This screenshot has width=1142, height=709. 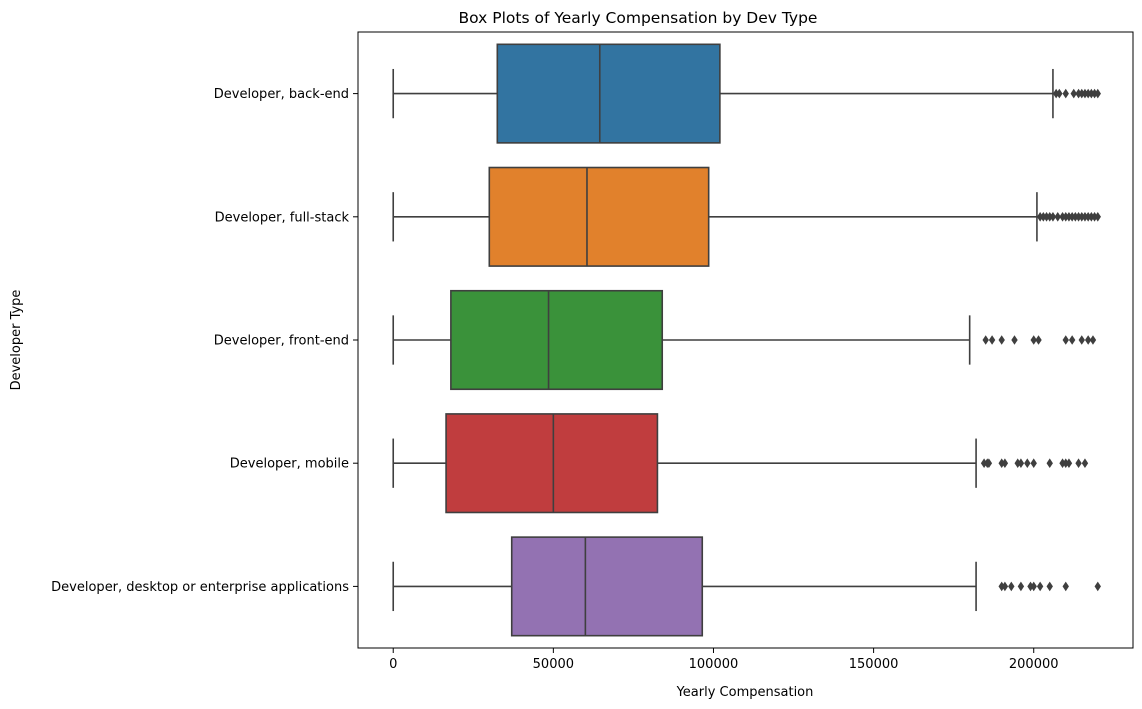 What do you see at coordinates (281, 341) in the screenshot?
I see `y-tick-label: Developer, front-end` at bounding box center [281, 341].